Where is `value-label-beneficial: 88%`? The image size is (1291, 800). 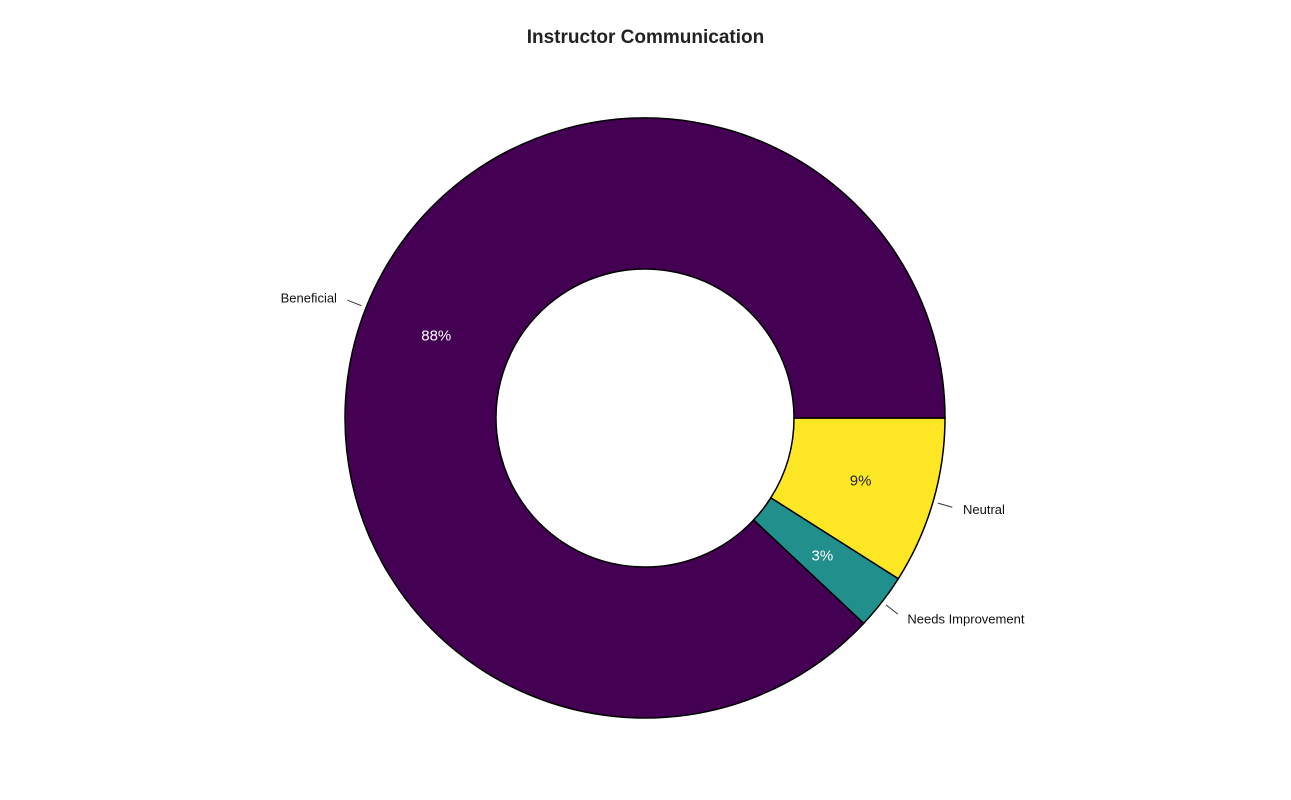 value-label-beneficial: 88% is located at coordinates (436, 335).